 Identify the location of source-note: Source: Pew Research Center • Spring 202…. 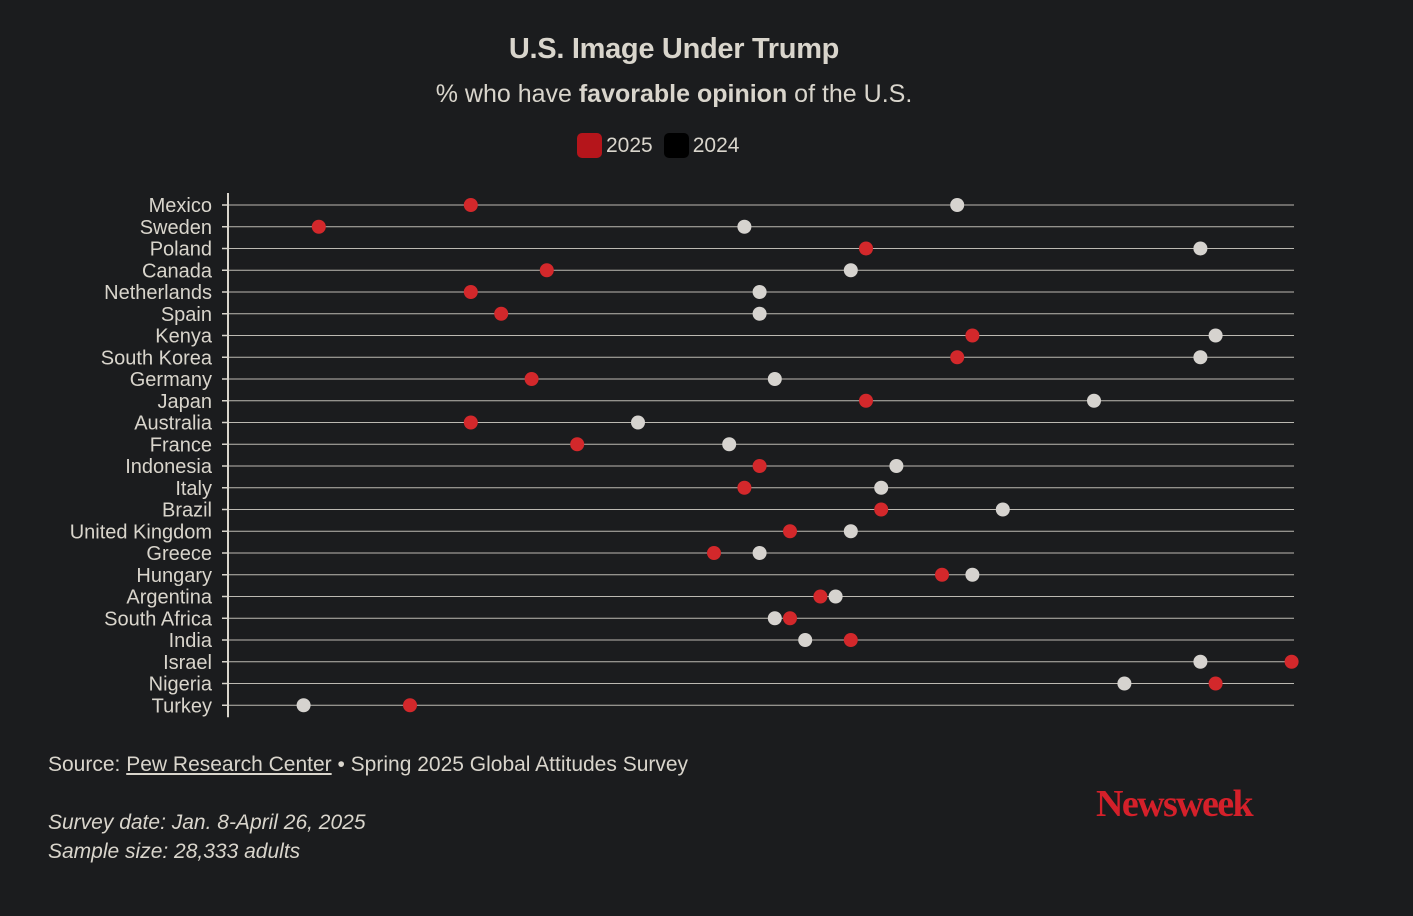
(368, 765).